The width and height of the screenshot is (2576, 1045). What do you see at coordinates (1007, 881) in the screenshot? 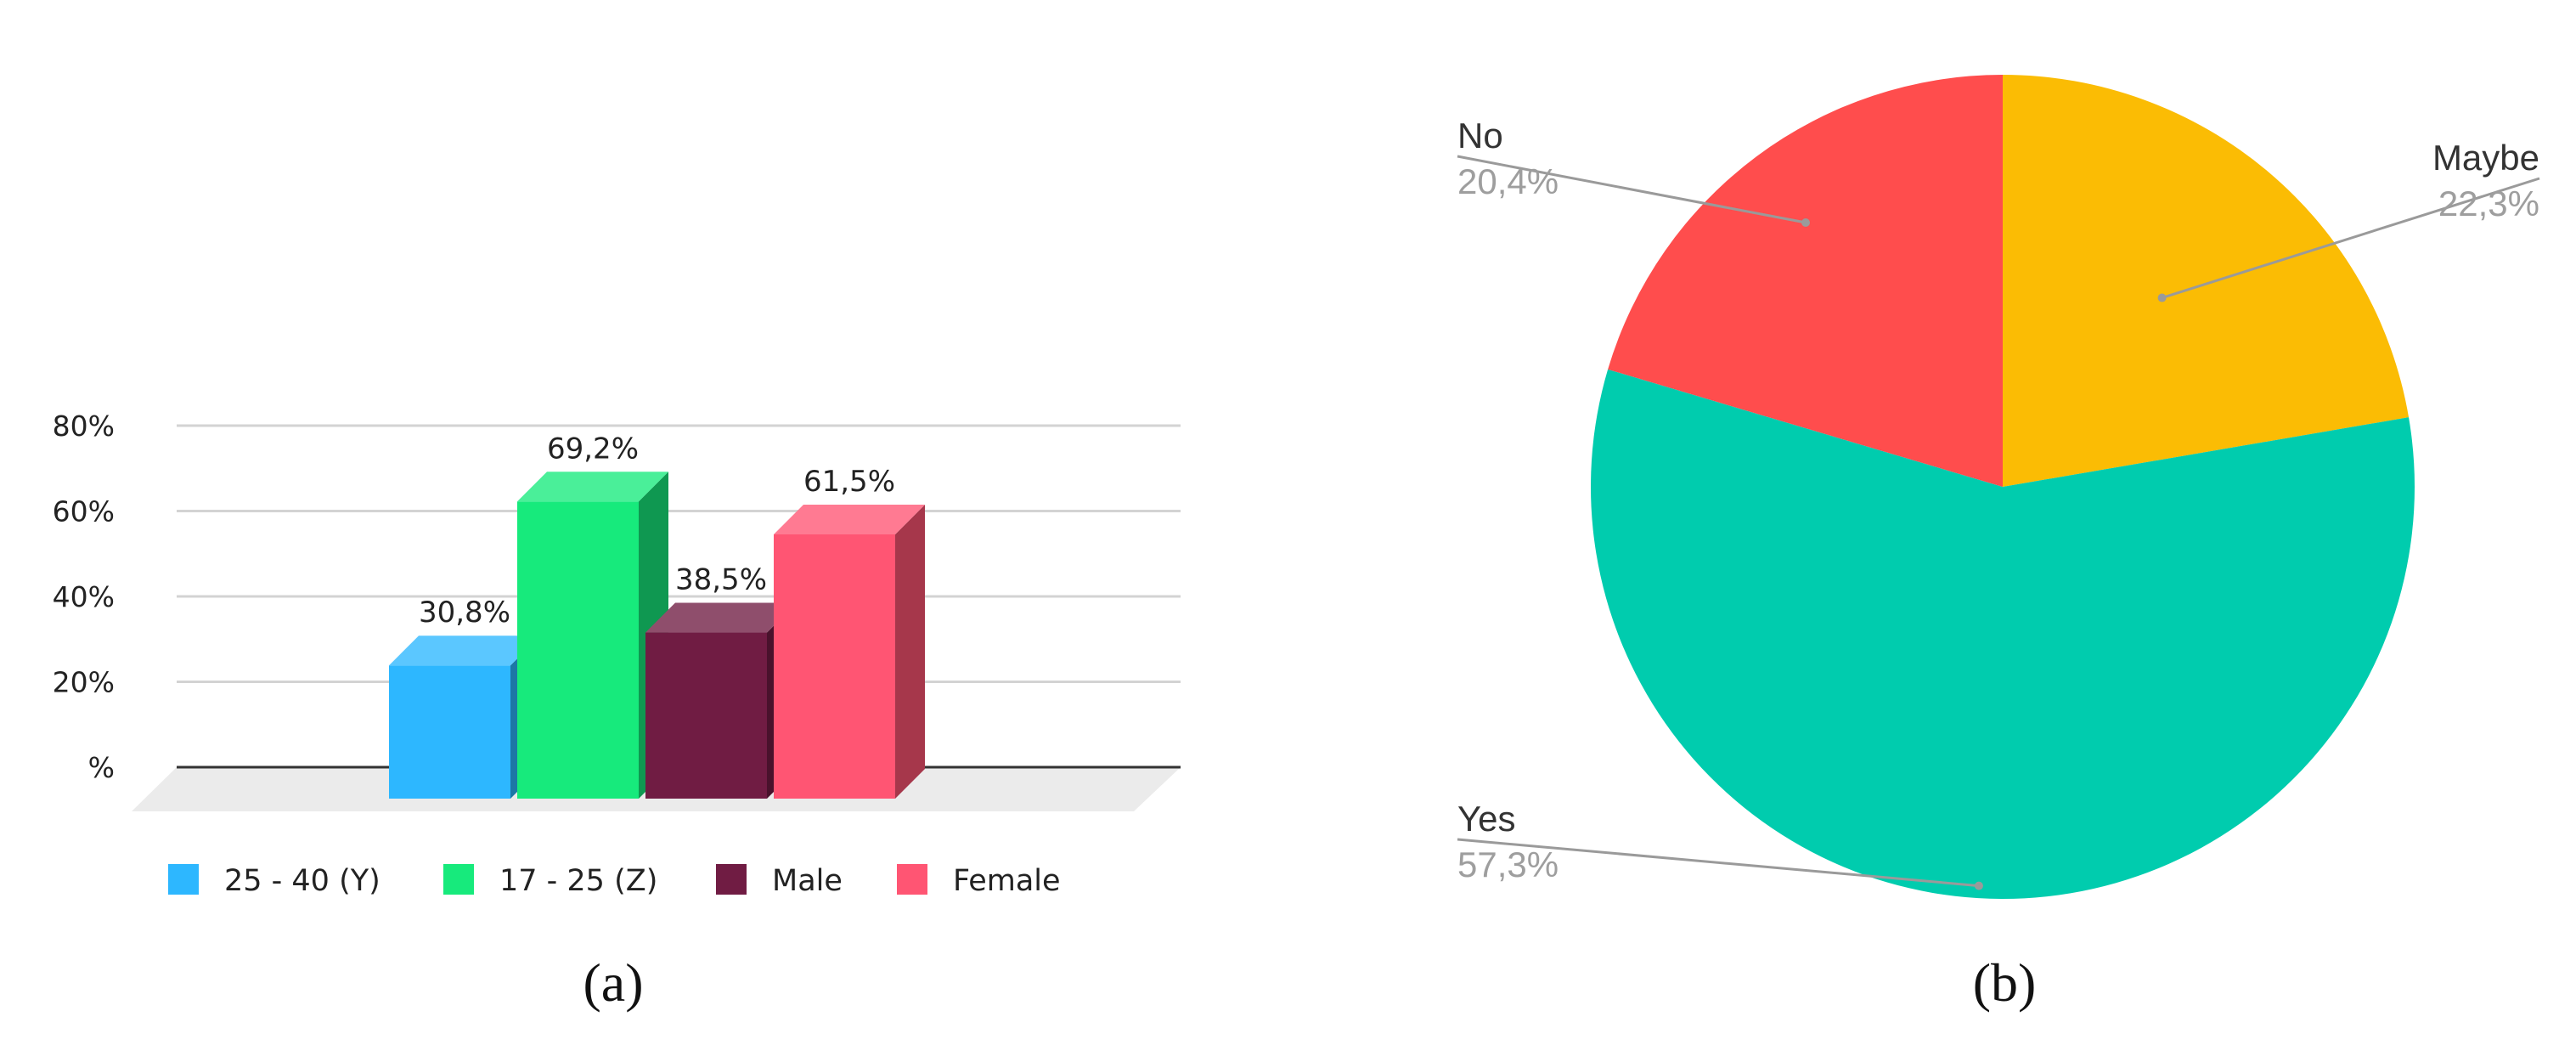
I see `legend-label: Female` at bounding box center [1007, 881].